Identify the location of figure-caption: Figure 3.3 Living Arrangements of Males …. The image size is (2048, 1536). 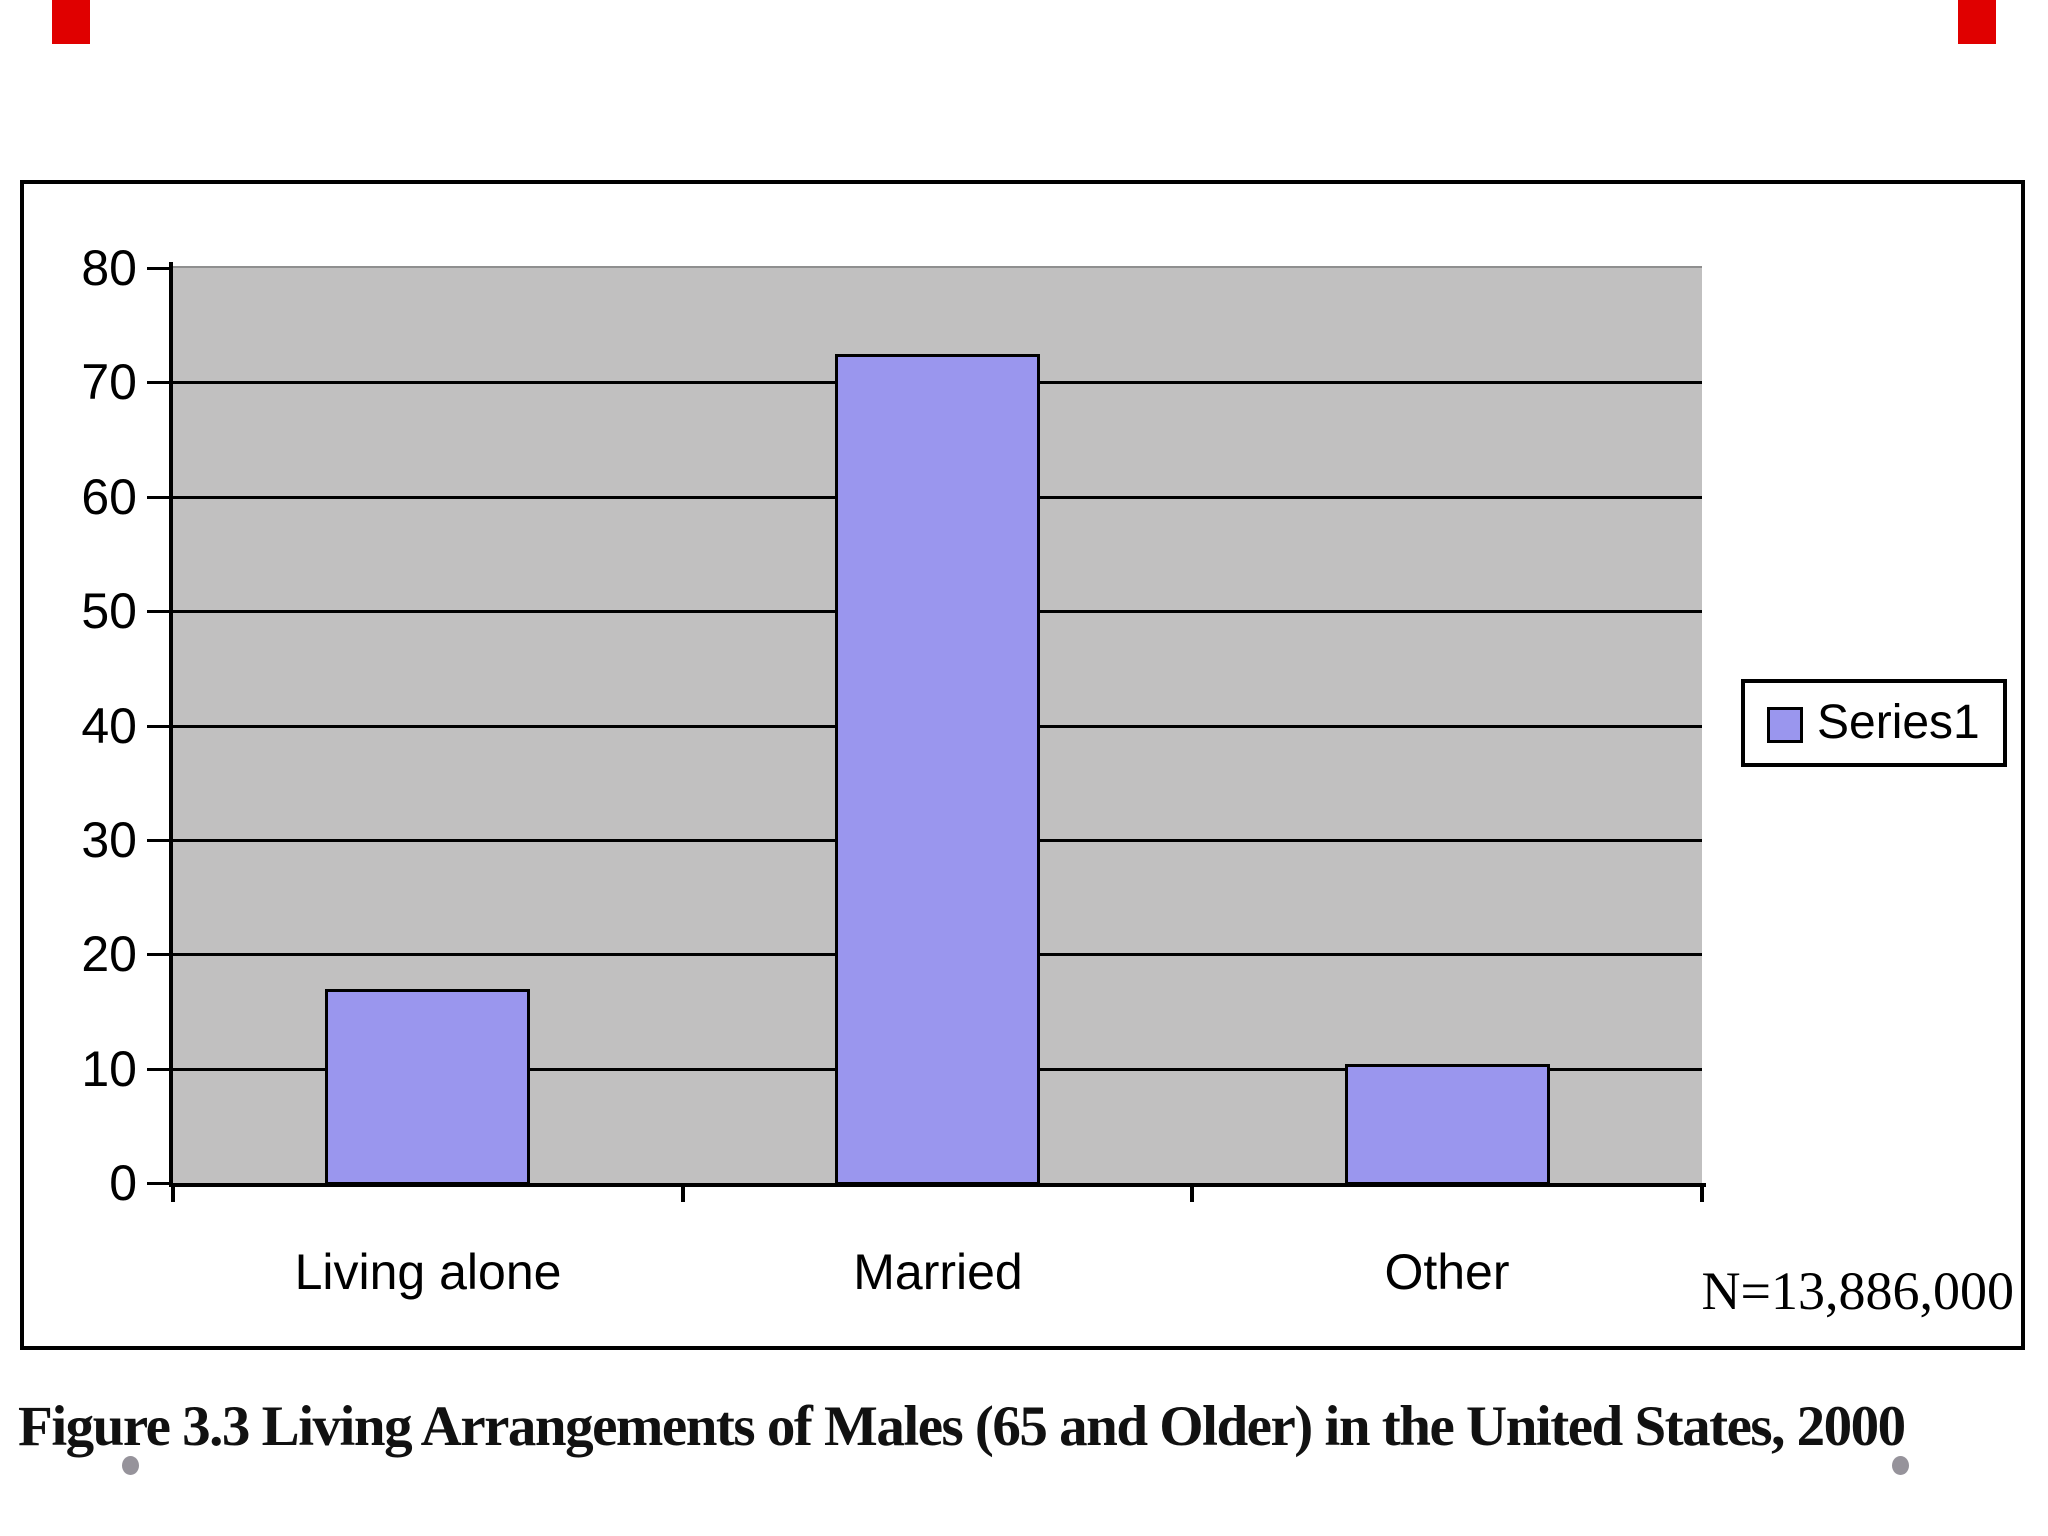
(962, 1426).